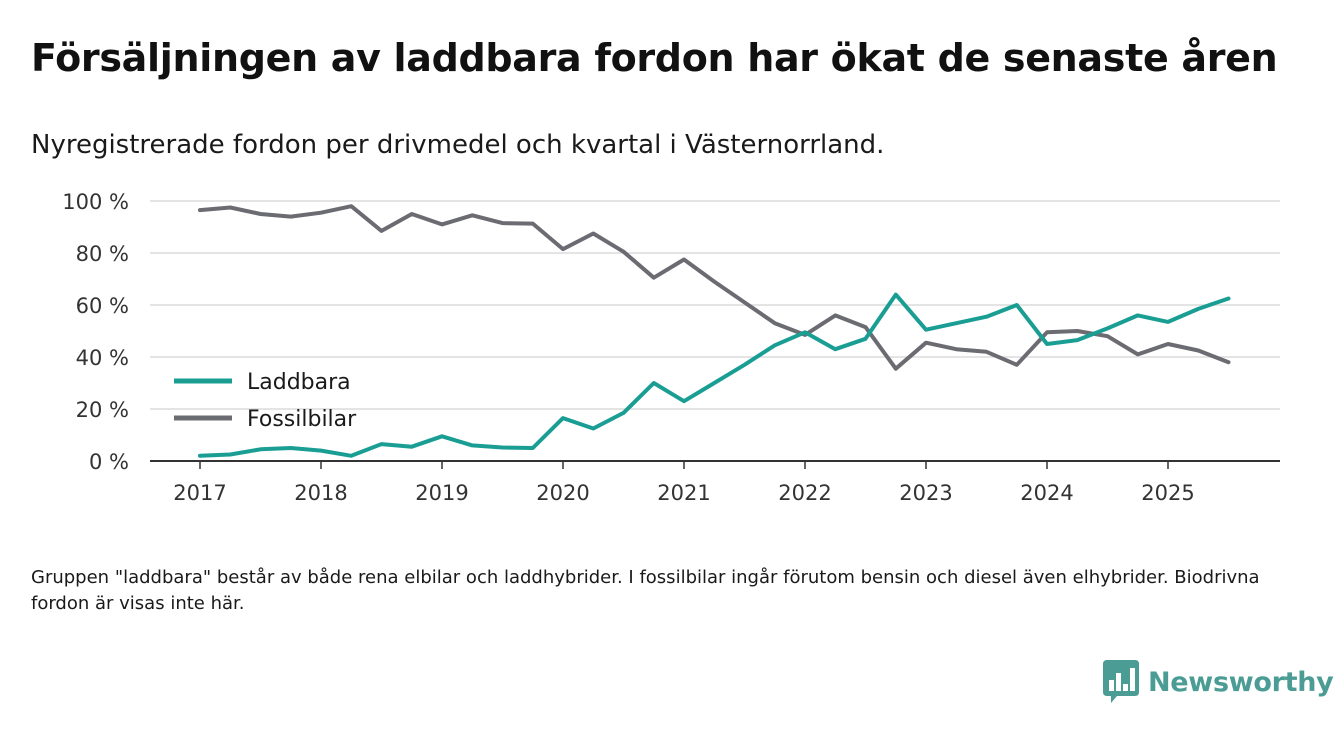 The height and width of the screenshot is (733, 1340). Describe the element at coordinates (109, 462) in the screenshot. I see `y-tick-label-0: 0 %` at that location.